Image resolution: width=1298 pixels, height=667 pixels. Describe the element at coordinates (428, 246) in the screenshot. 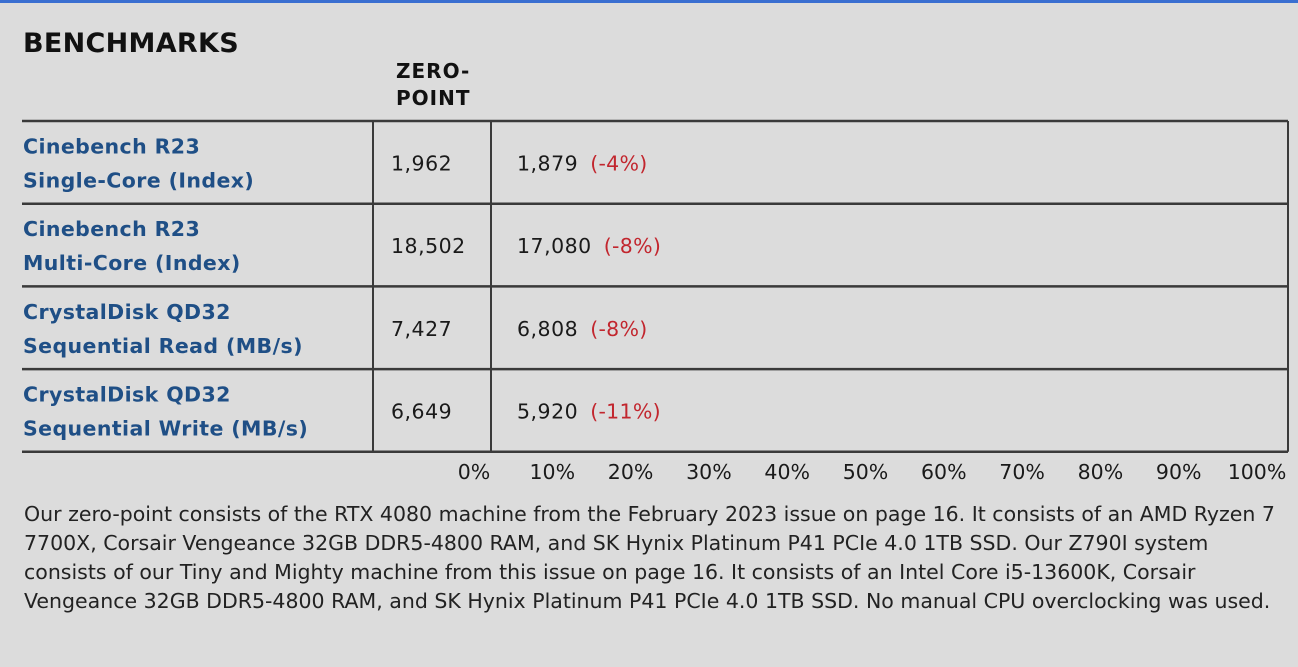

I see `zero-point-value: 18,502` at that location.